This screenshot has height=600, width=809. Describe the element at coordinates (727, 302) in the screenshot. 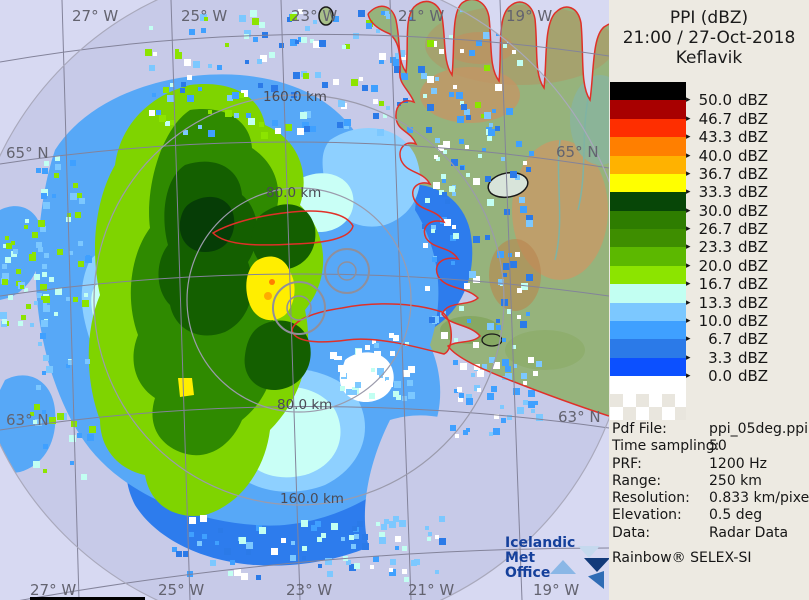

I see `scale-label: ▸ 13.3 dBZ` at that location.